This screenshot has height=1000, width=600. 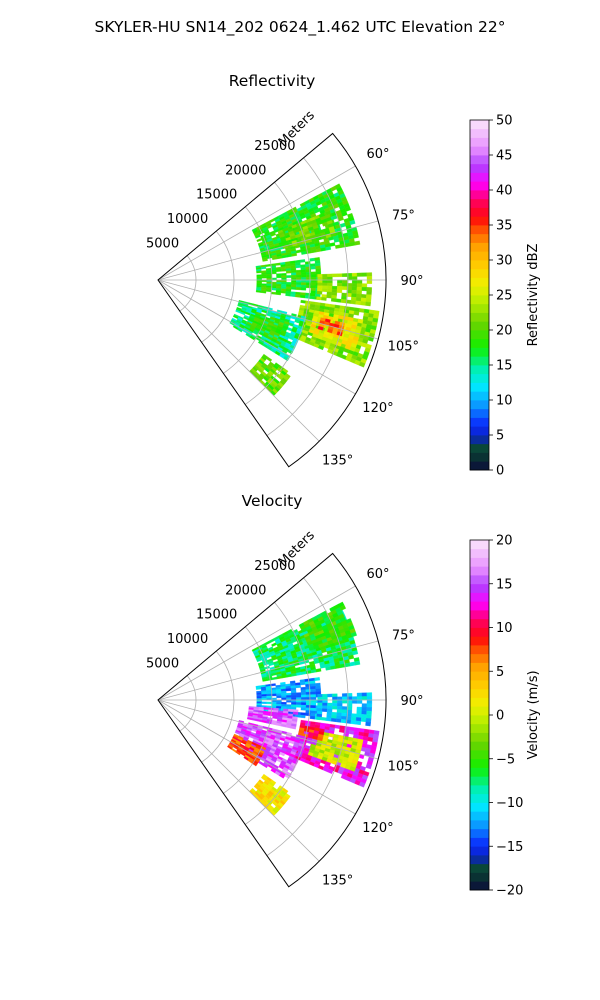 I want to click on azimuth-tick-label: 60°, so click(x=377, y=154).